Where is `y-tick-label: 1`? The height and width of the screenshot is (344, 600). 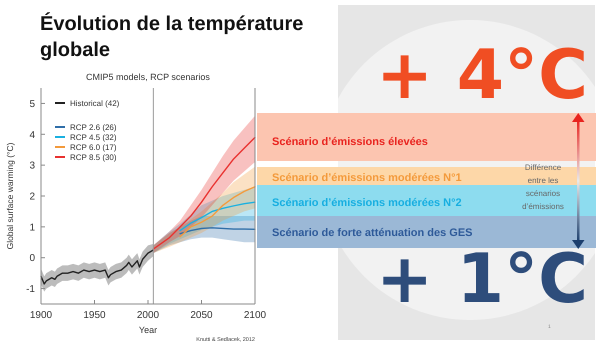
y-tick-label: 1 is located at coordinates (32, 228).